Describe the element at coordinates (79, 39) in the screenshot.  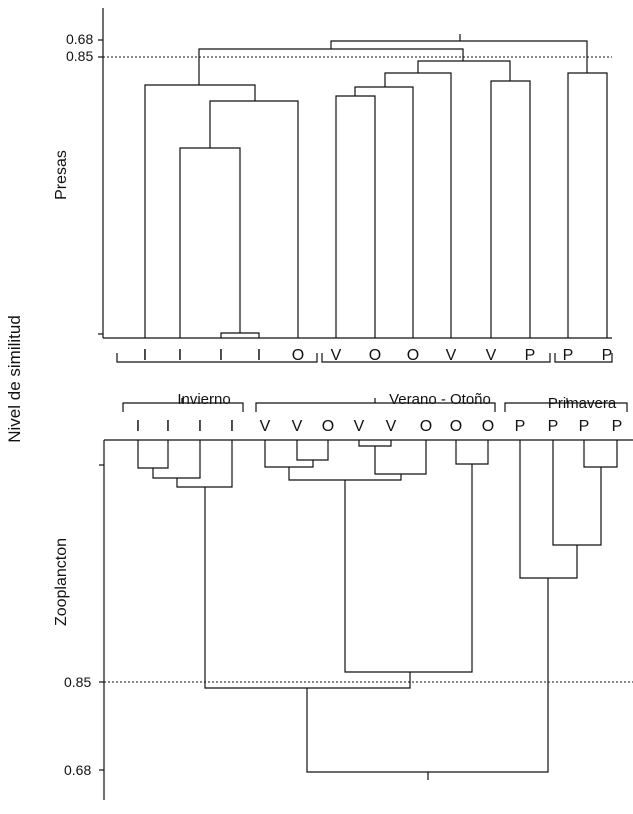
I see `presas-tick-label-068: 0.68` at that location.